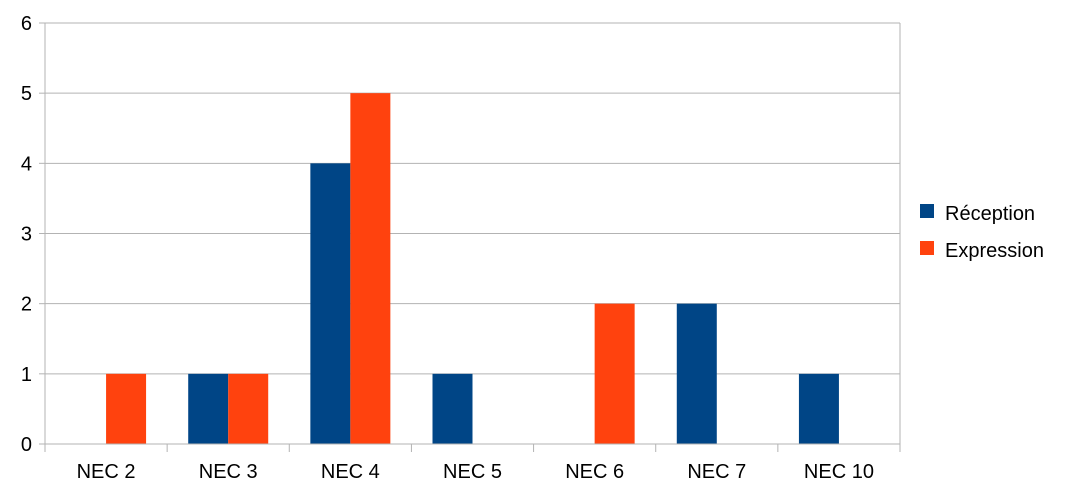  What do you see at coordinates (26, 375) in the screenshot?
I see `y-tick-label: 1` at bounding box center [26, 375].